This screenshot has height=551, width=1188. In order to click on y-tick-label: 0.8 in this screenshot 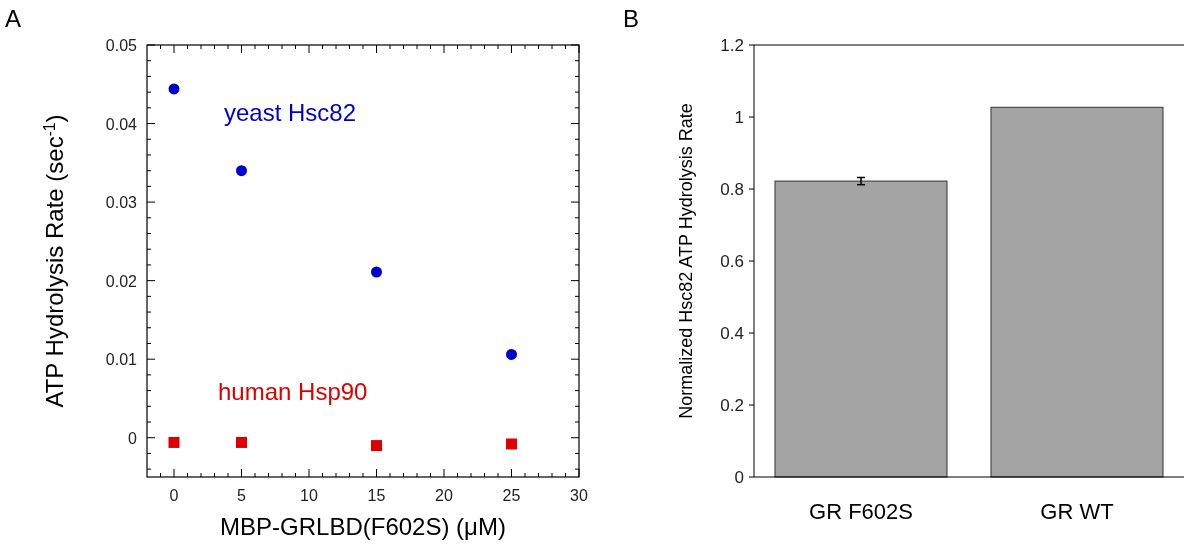, I will do `click(732, 189)`.